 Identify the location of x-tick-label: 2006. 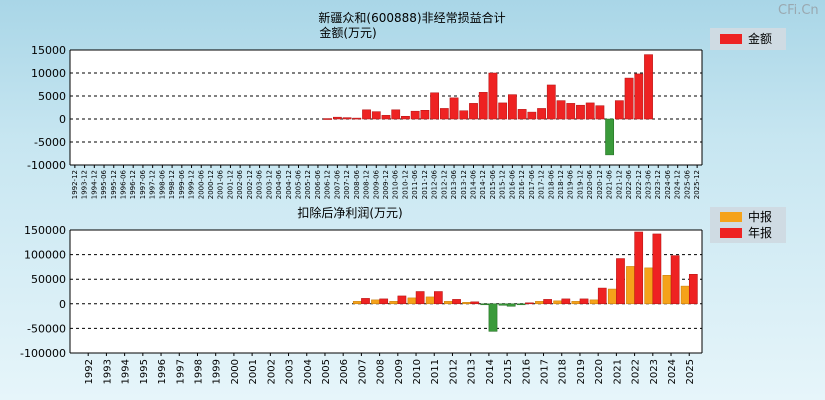
(344, 371).